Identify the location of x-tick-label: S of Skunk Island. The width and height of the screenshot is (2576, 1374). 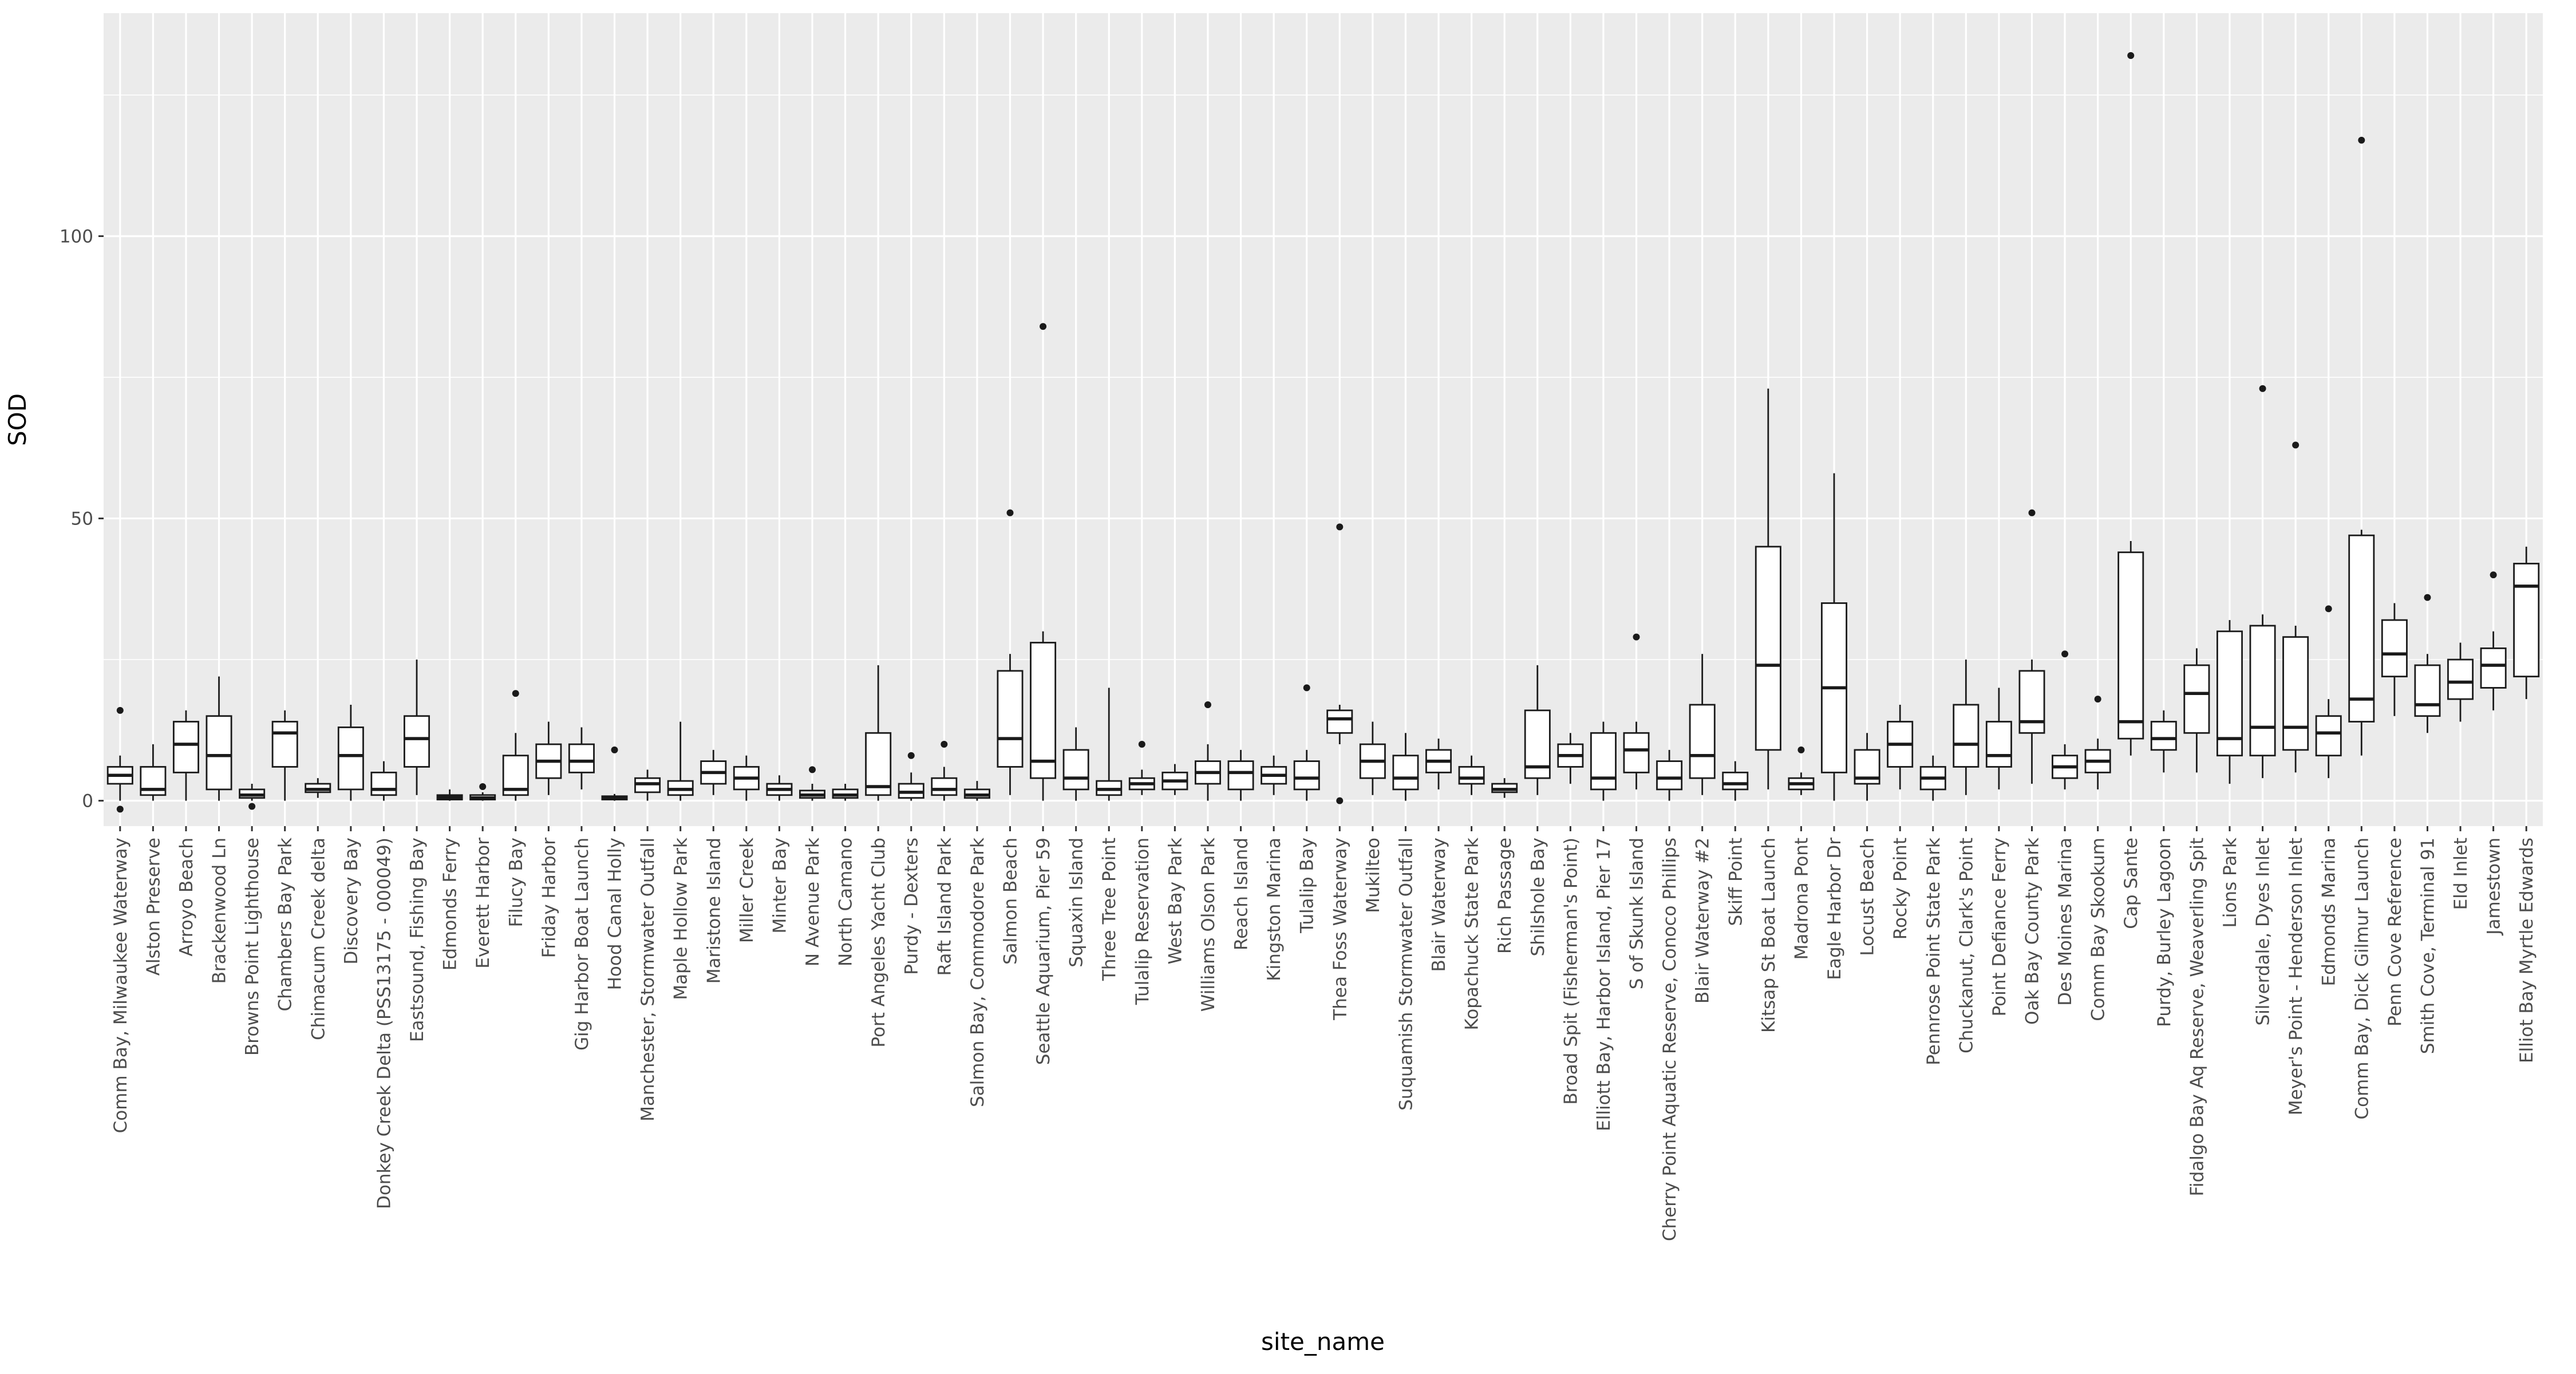
(1637, 913).